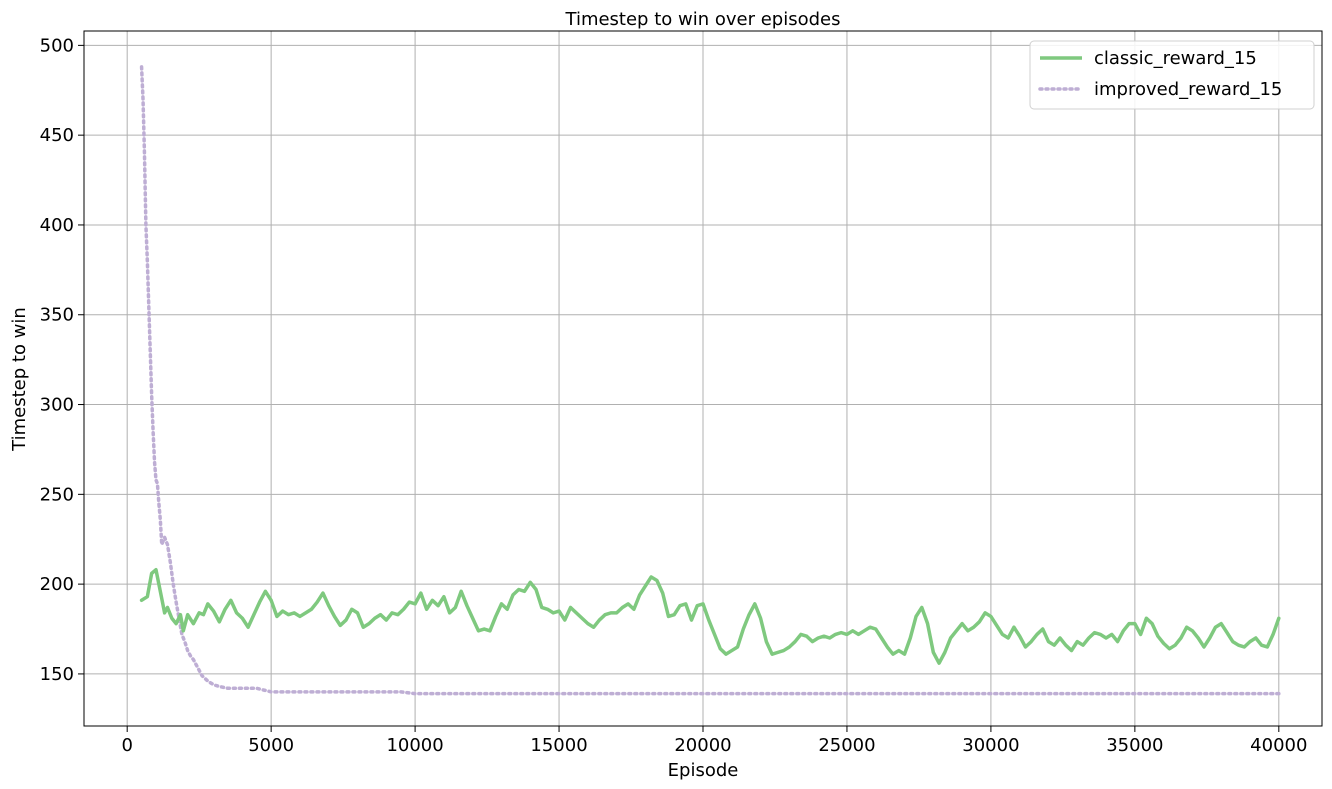 The width and height of the screenshot is (1332, 789). I want to click on y-tick-label: 450, so click(57, 135).